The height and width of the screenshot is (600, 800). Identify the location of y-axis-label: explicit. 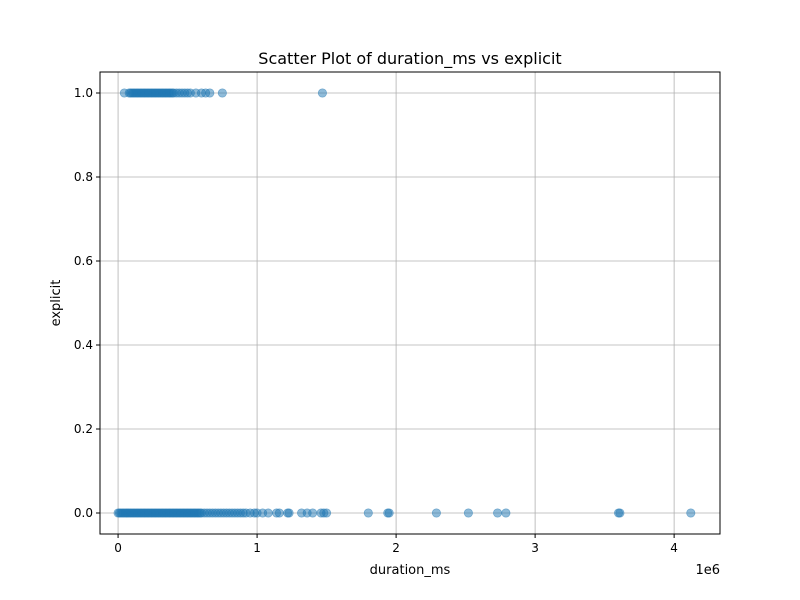
(56, 303).